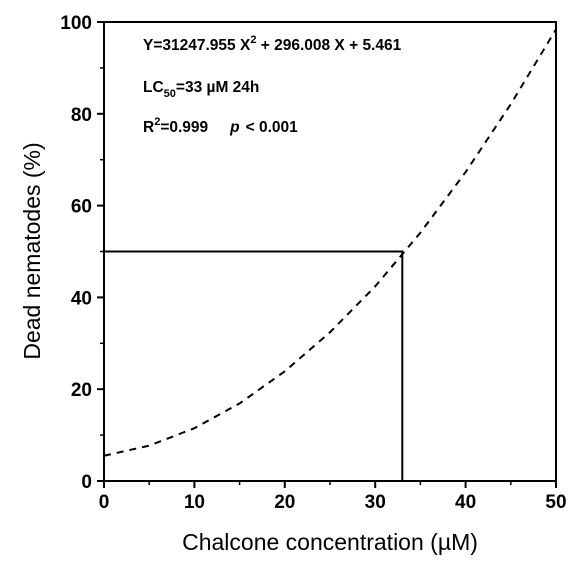 This screenshot has height=561, width=574. I want to click on x-tick-label: 50, so click(555, 502).